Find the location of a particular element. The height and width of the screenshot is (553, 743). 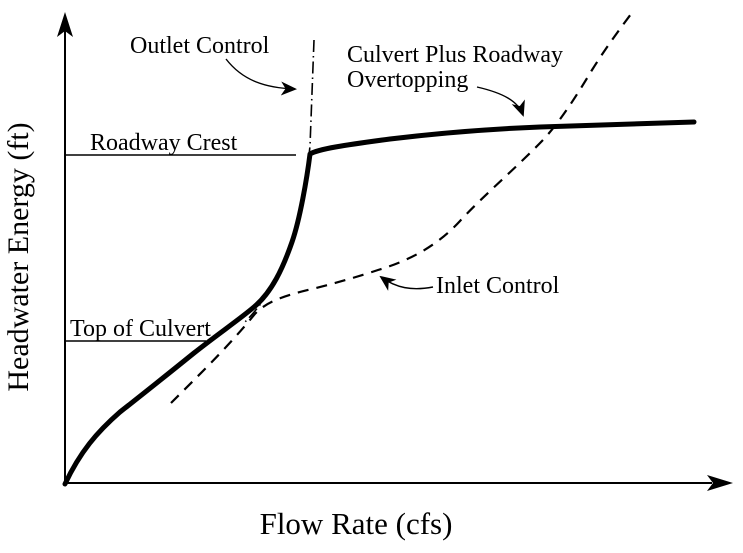

inlet-control-label: Inlet Control is located at coordinates (498, 286).